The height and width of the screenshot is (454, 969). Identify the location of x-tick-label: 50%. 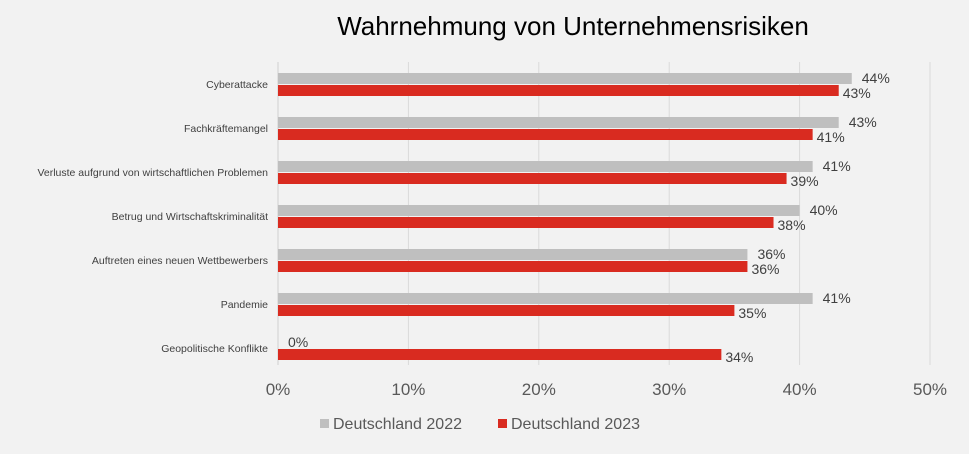
(930, 389).